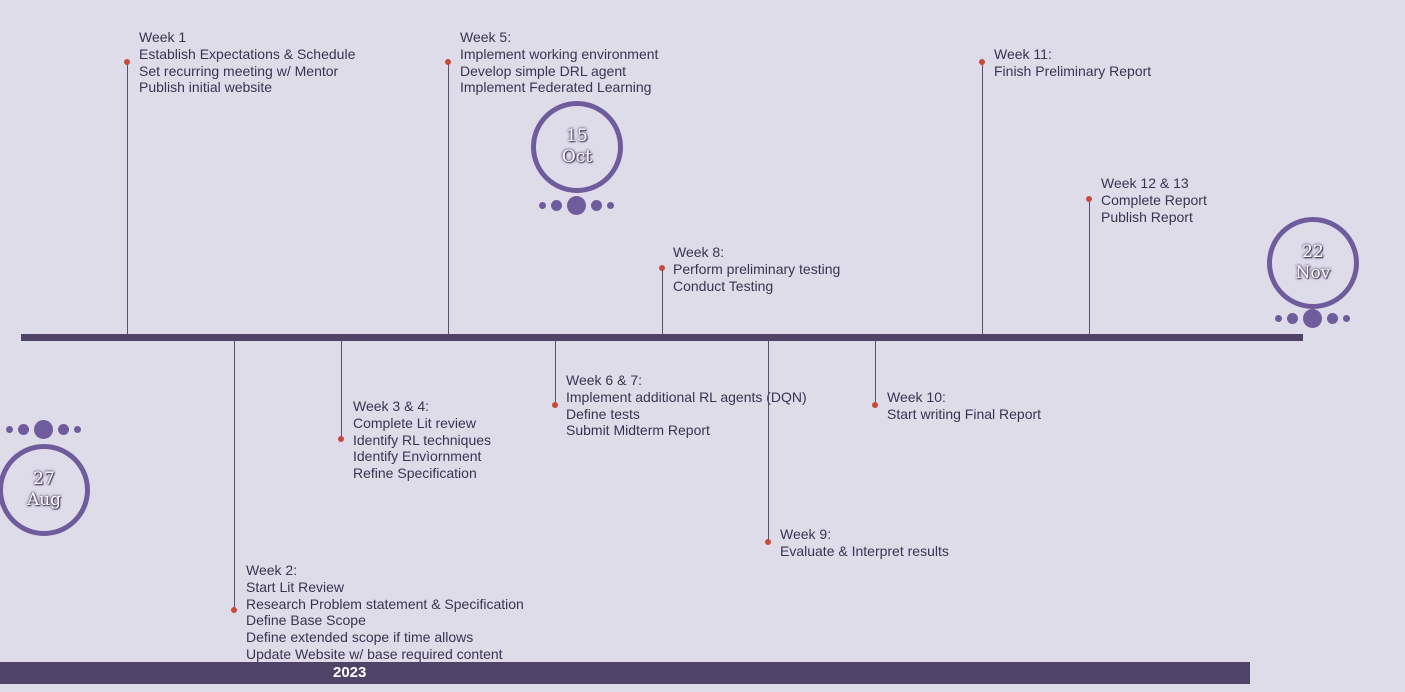  I want to click on mid-date-month: Oct, so click(577, 157).